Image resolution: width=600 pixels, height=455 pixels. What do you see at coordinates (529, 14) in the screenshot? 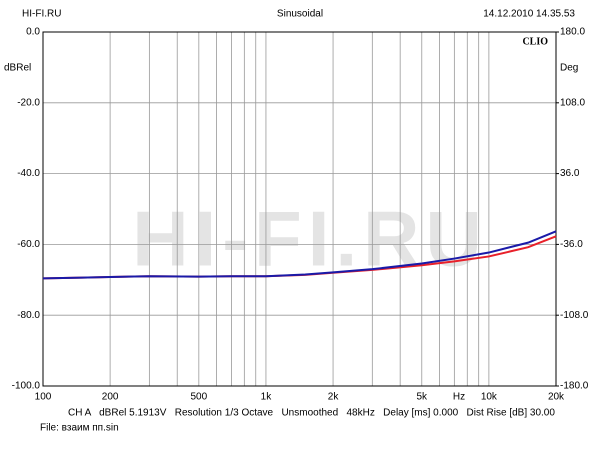
I see `header-right: 14.12.2010 14.35.53` at bounding box center [529, 14].